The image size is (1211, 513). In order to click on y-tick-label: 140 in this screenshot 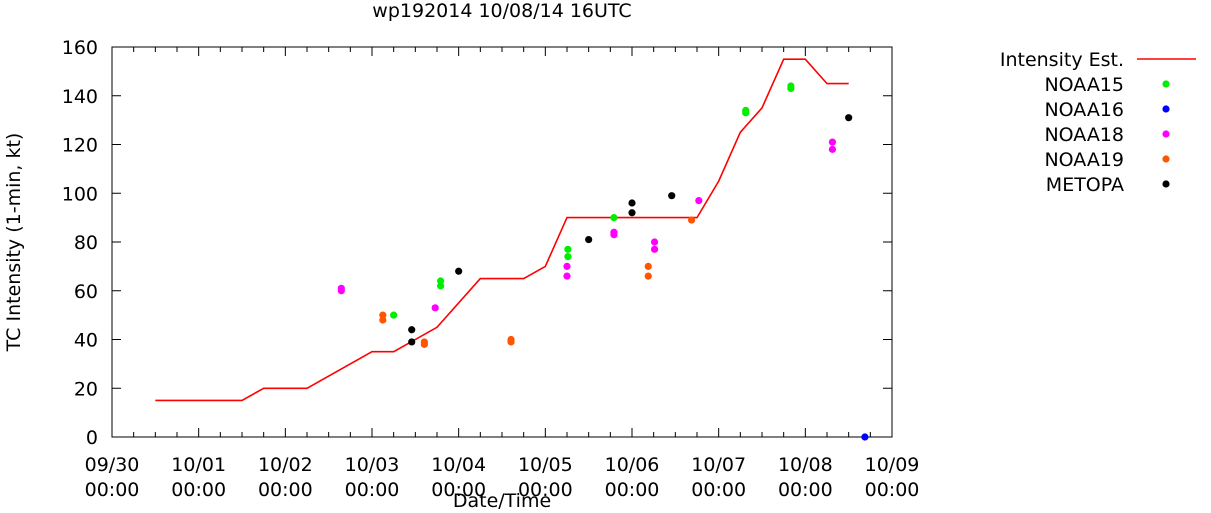, I will do `click(80, 97)`.